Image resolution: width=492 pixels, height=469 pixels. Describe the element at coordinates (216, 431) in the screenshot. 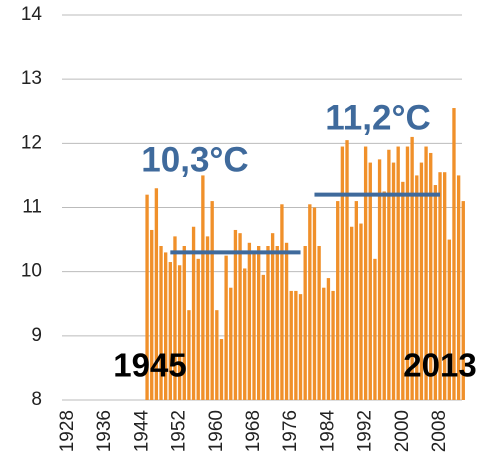

I see `x-tick-label: 1960` at that location.